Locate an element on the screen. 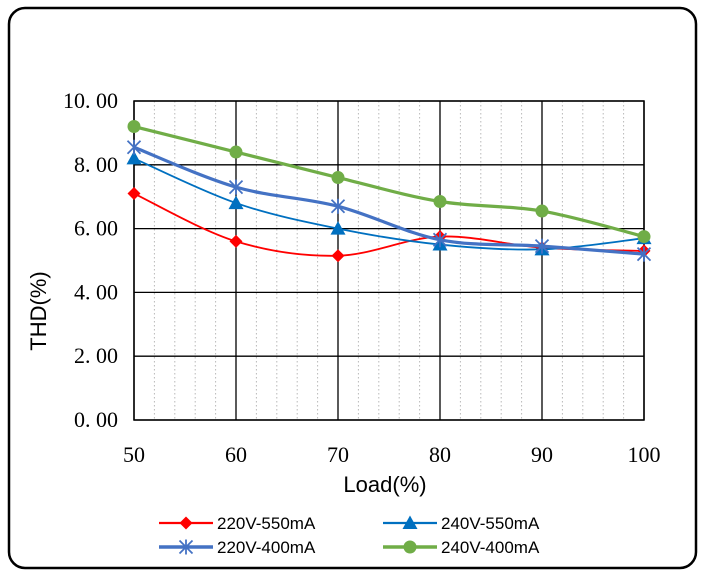  y-tick-label: 0. 00 is located at coordinates (96, 419).